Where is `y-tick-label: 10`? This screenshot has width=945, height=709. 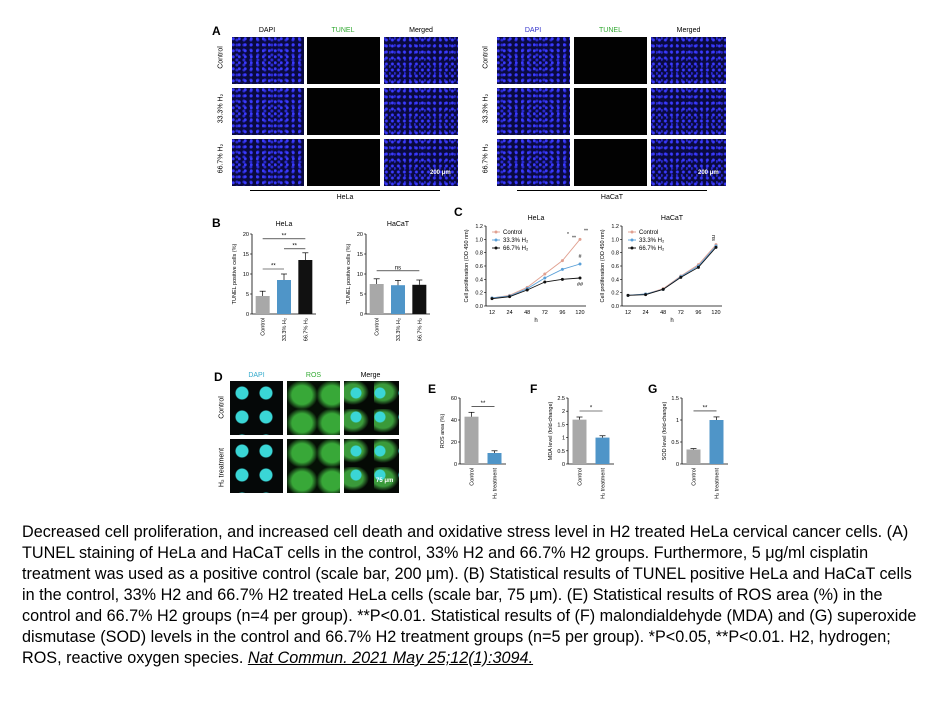
y-tick-label: 10 is located at coordinates (246, 275).